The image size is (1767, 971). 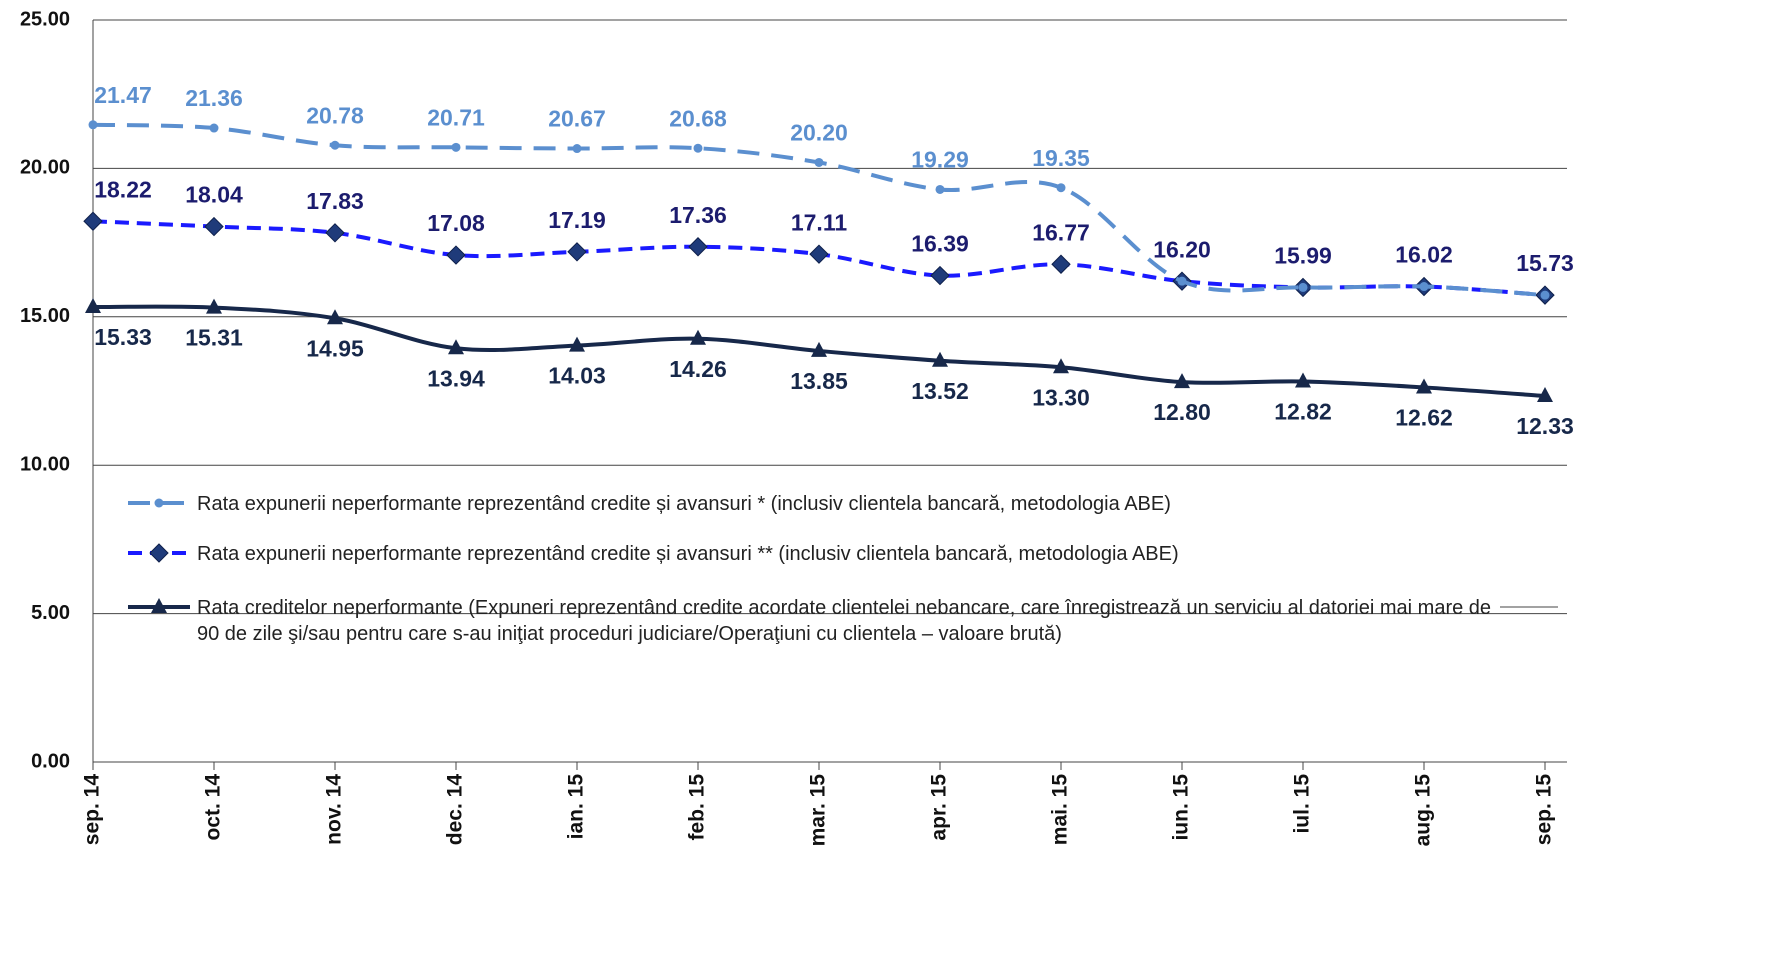 What do you see at coordinates (940, 160) in the screenshot?
I see `data-label: 19.29` at bounding box center [940, 160].